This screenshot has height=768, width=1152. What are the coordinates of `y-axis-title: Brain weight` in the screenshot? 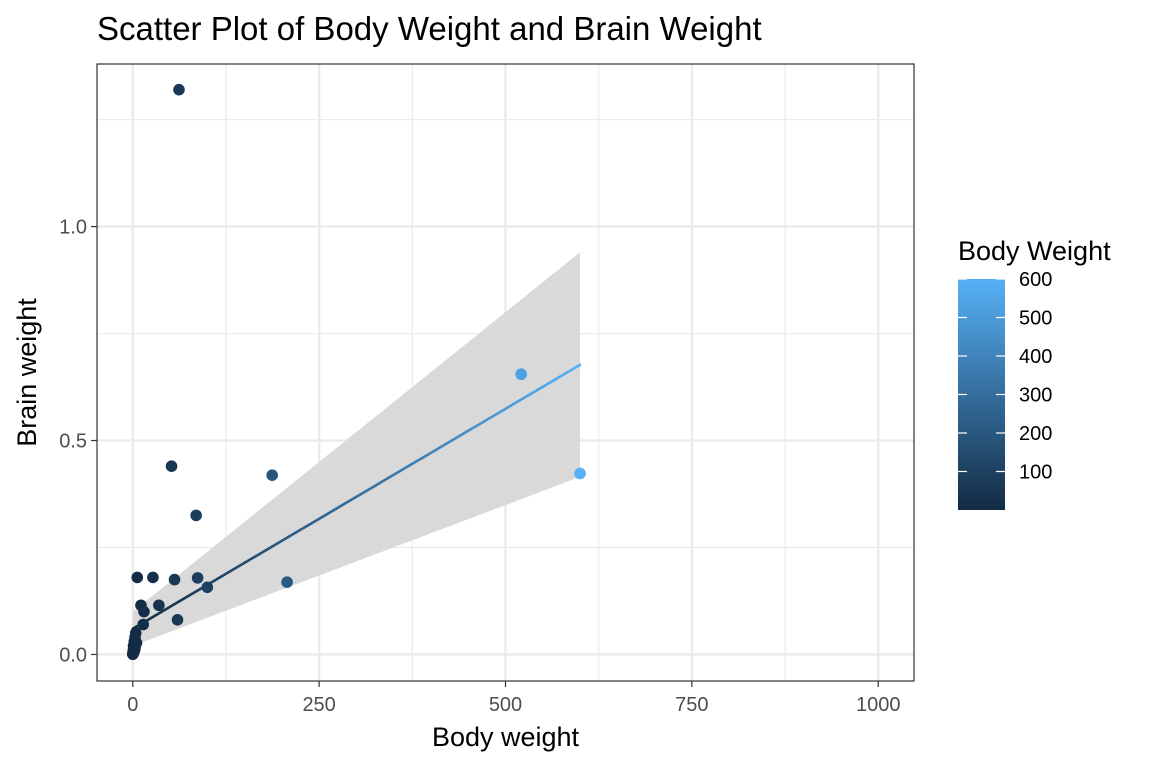 It's located at (27, 372).